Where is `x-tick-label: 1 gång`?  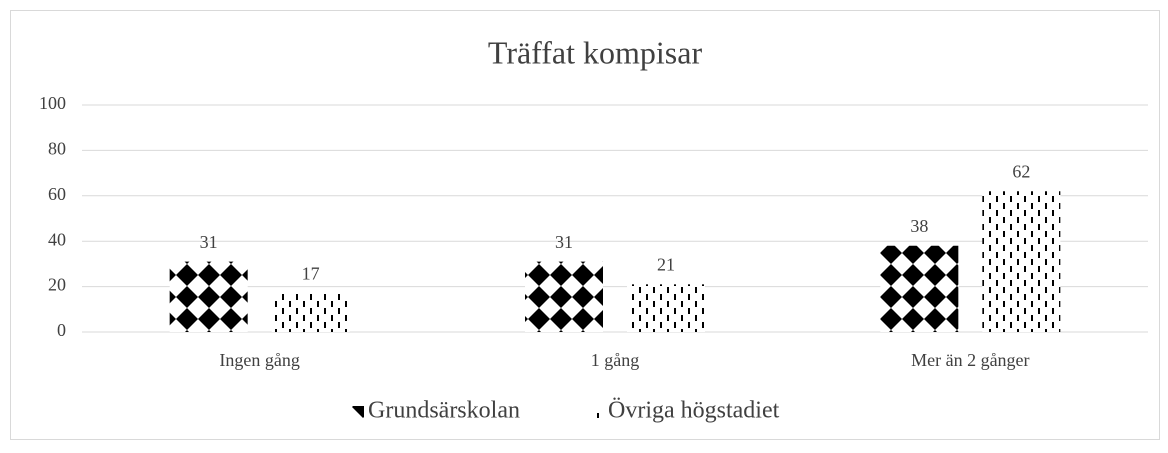
x-tick-label: 1 gång is located at coordinates (615, 360).